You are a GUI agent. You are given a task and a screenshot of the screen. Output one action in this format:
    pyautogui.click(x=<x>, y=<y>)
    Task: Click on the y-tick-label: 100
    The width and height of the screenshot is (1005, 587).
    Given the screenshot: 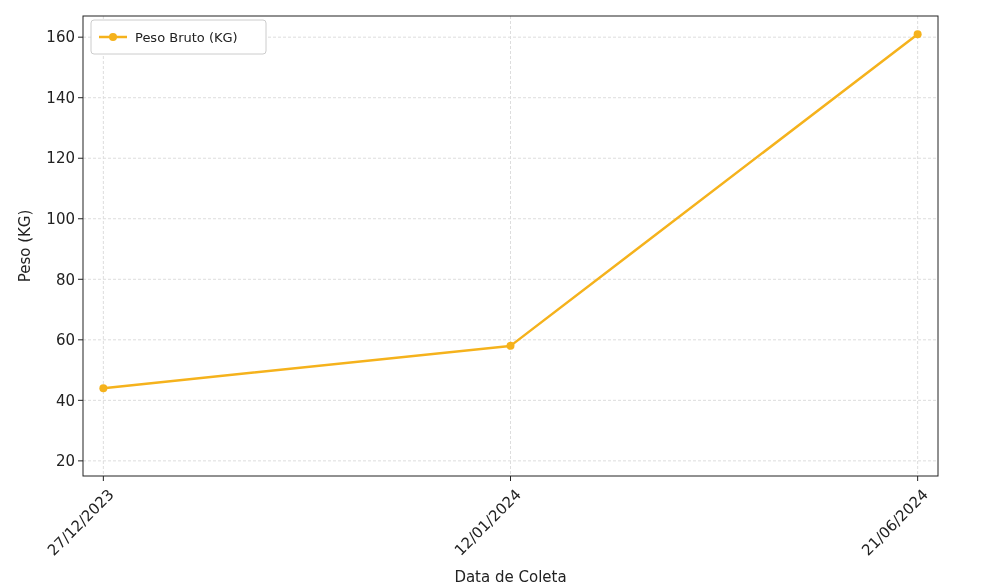 What is the action you would take?
    pyautogui.click(x=60, y=219)
    